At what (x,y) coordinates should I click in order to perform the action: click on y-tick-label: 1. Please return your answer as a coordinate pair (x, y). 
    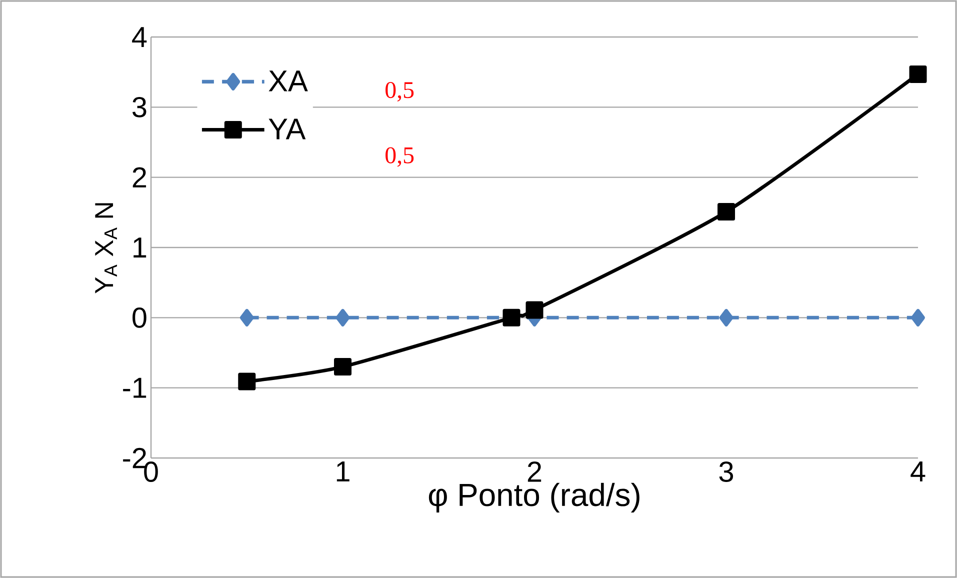
    Looking at the image, I should click on (140, 248).